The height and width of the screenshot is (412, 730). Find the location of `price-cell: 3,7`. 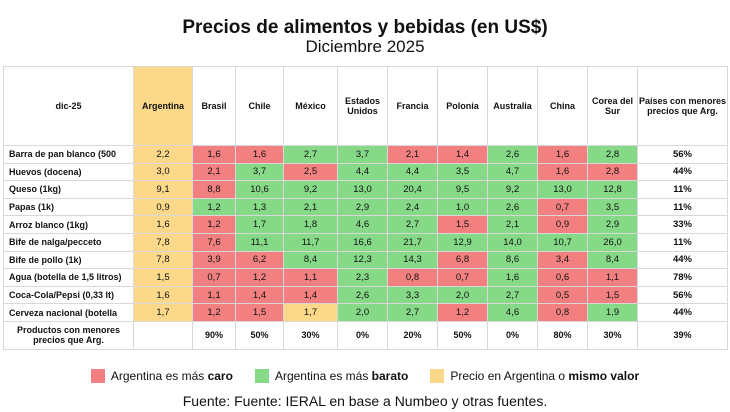

price-cell: 3,7 is located at coordinates (362, 154).